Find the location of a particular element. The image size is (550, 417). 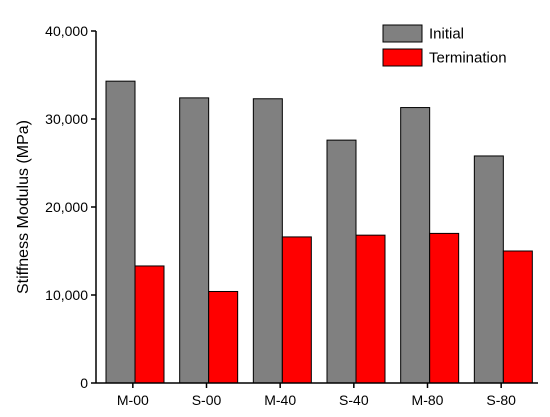

y-tick-label: 40,000 is located at coordinates (66, 31).